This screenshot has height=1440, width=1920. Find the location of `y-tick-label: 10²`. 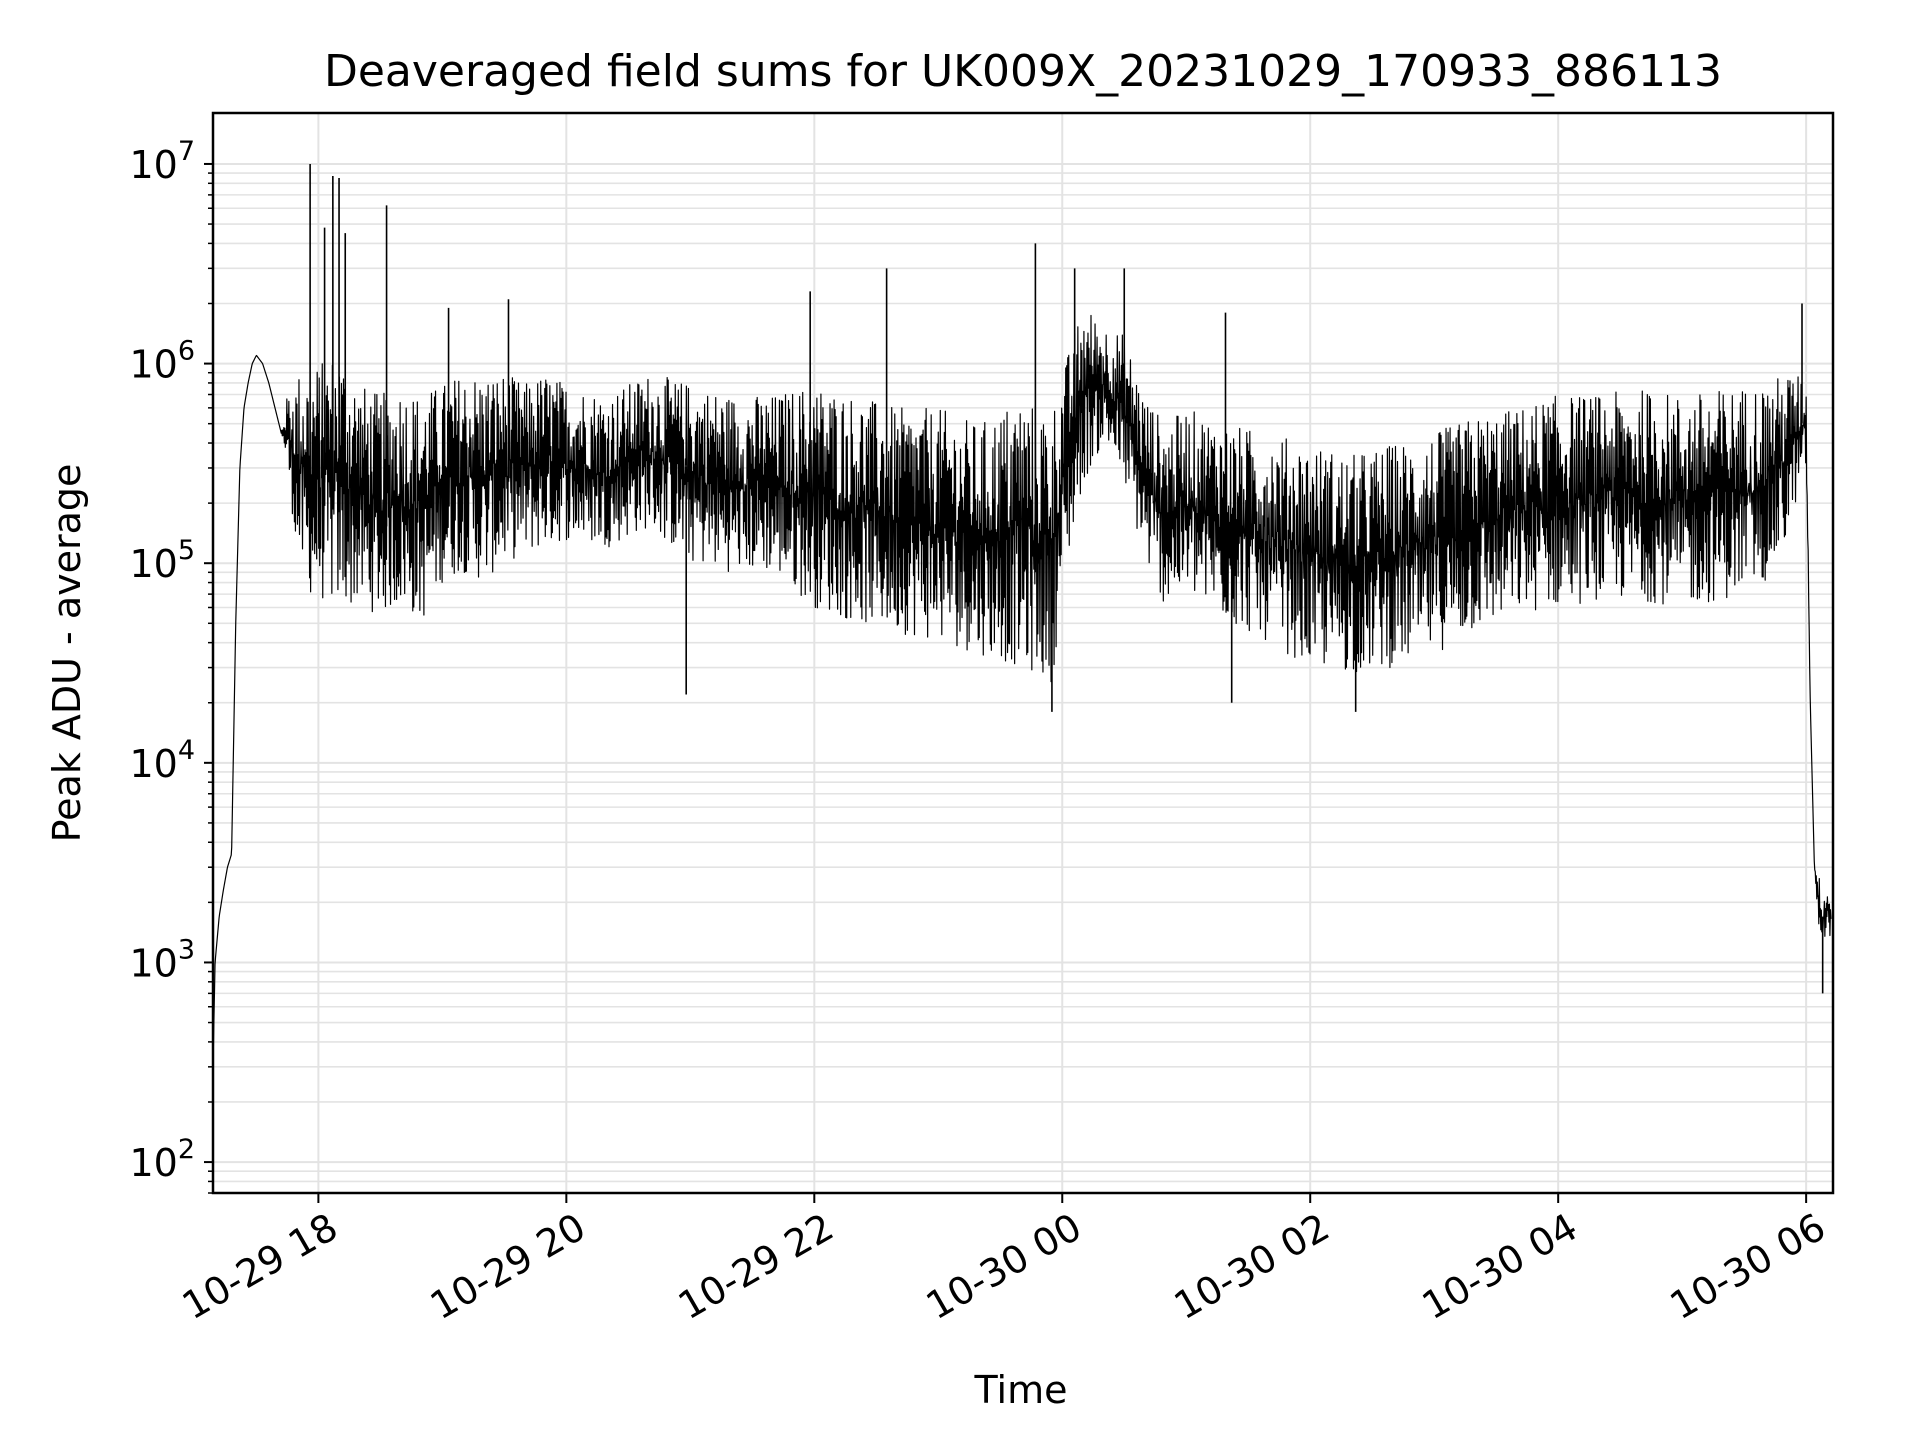

y-tick-label: 10² is located at coordinates (162, 1159).